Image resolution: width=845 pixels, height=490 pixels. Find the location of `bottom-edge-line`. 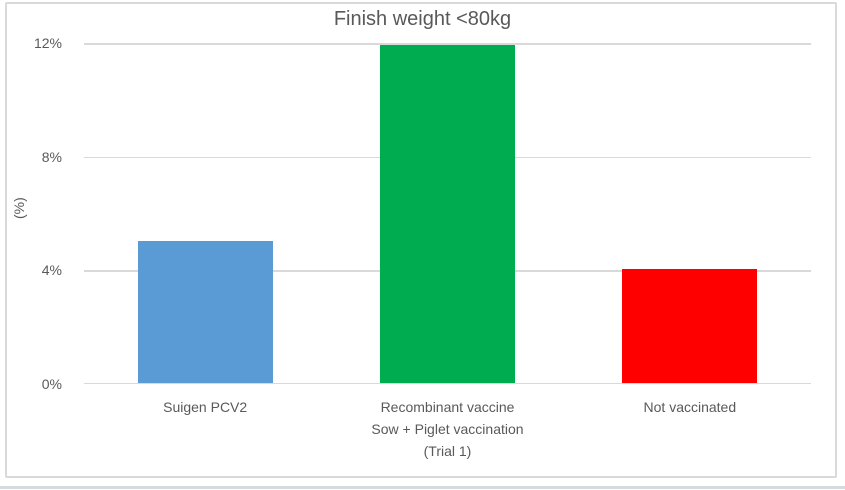

bottom-edge-line is located at coordinates (422, 487).